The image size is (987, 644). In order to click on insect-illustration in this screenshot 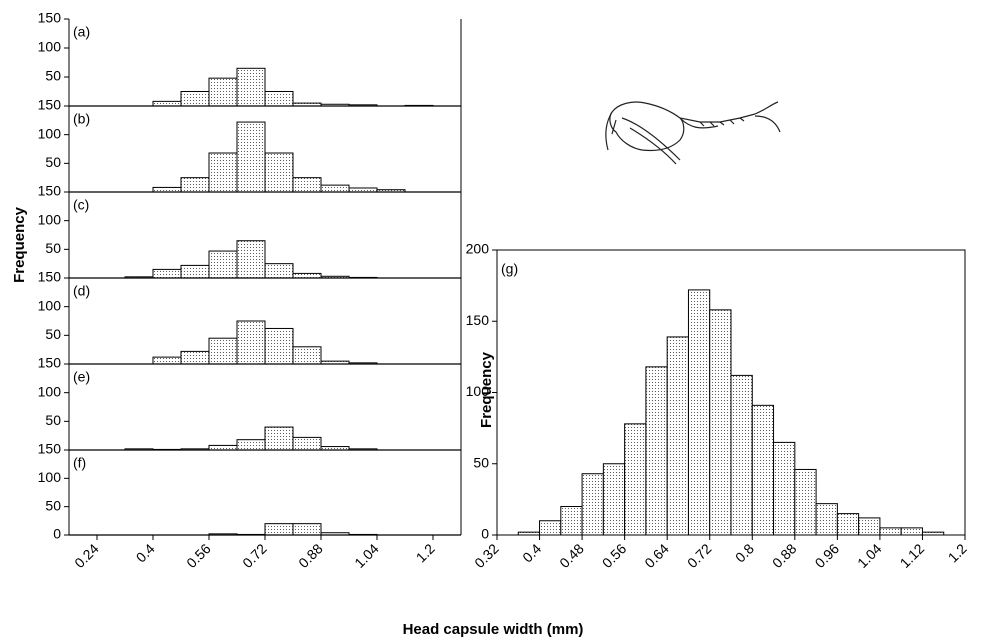, I will do `click(693, 133)`.